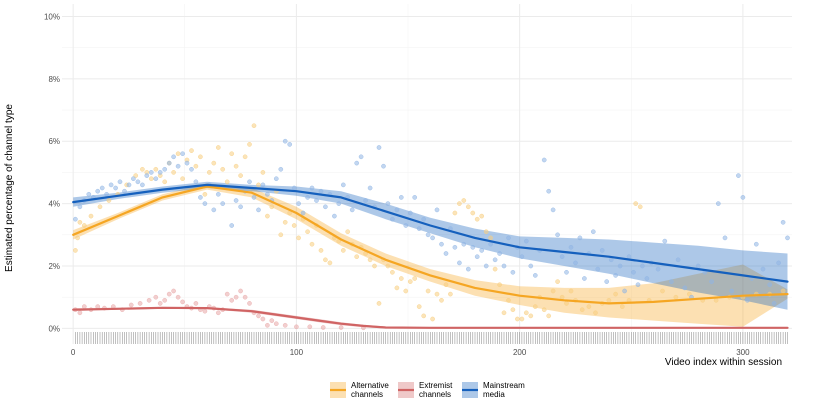 This screenshot has width=822, height=411. What do you see at coordinates (54, 328) in the screenshot?
I see `y-tick-label: 0%` at bounding box center [54, 328].